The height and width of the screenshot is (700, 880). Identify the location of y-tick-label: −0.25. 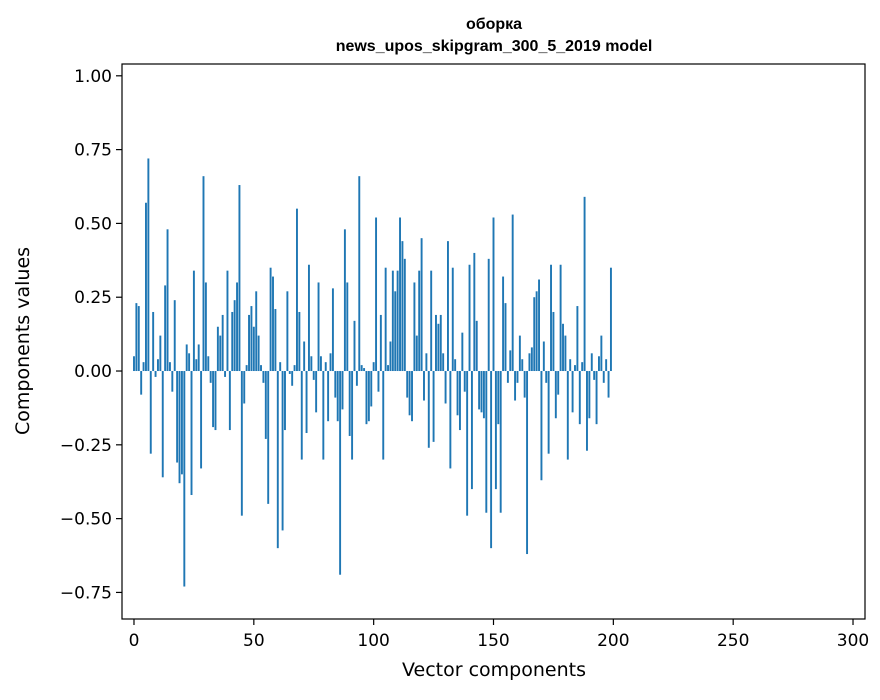
(86, 446).